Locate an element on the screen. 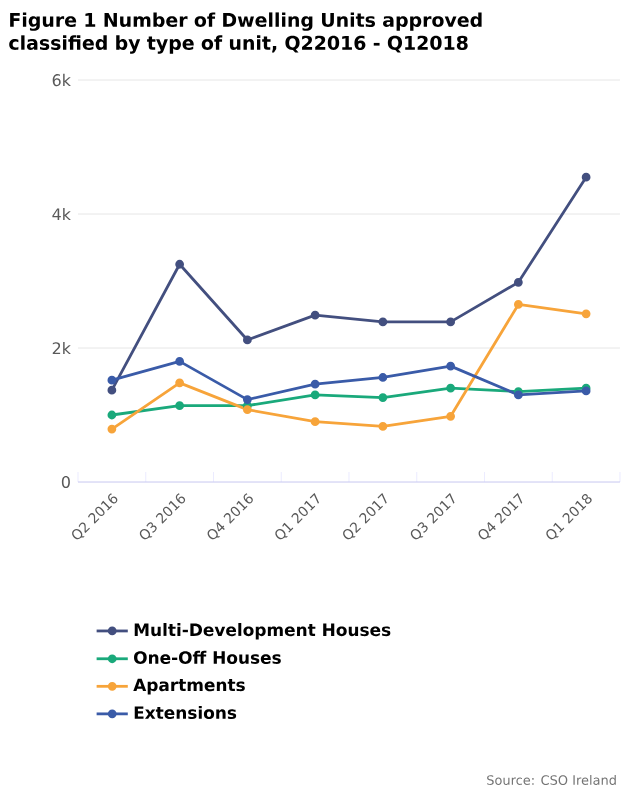 This screenshot has height=800, width=640. legend-label: Apartments is located at coordinates (189, 686).